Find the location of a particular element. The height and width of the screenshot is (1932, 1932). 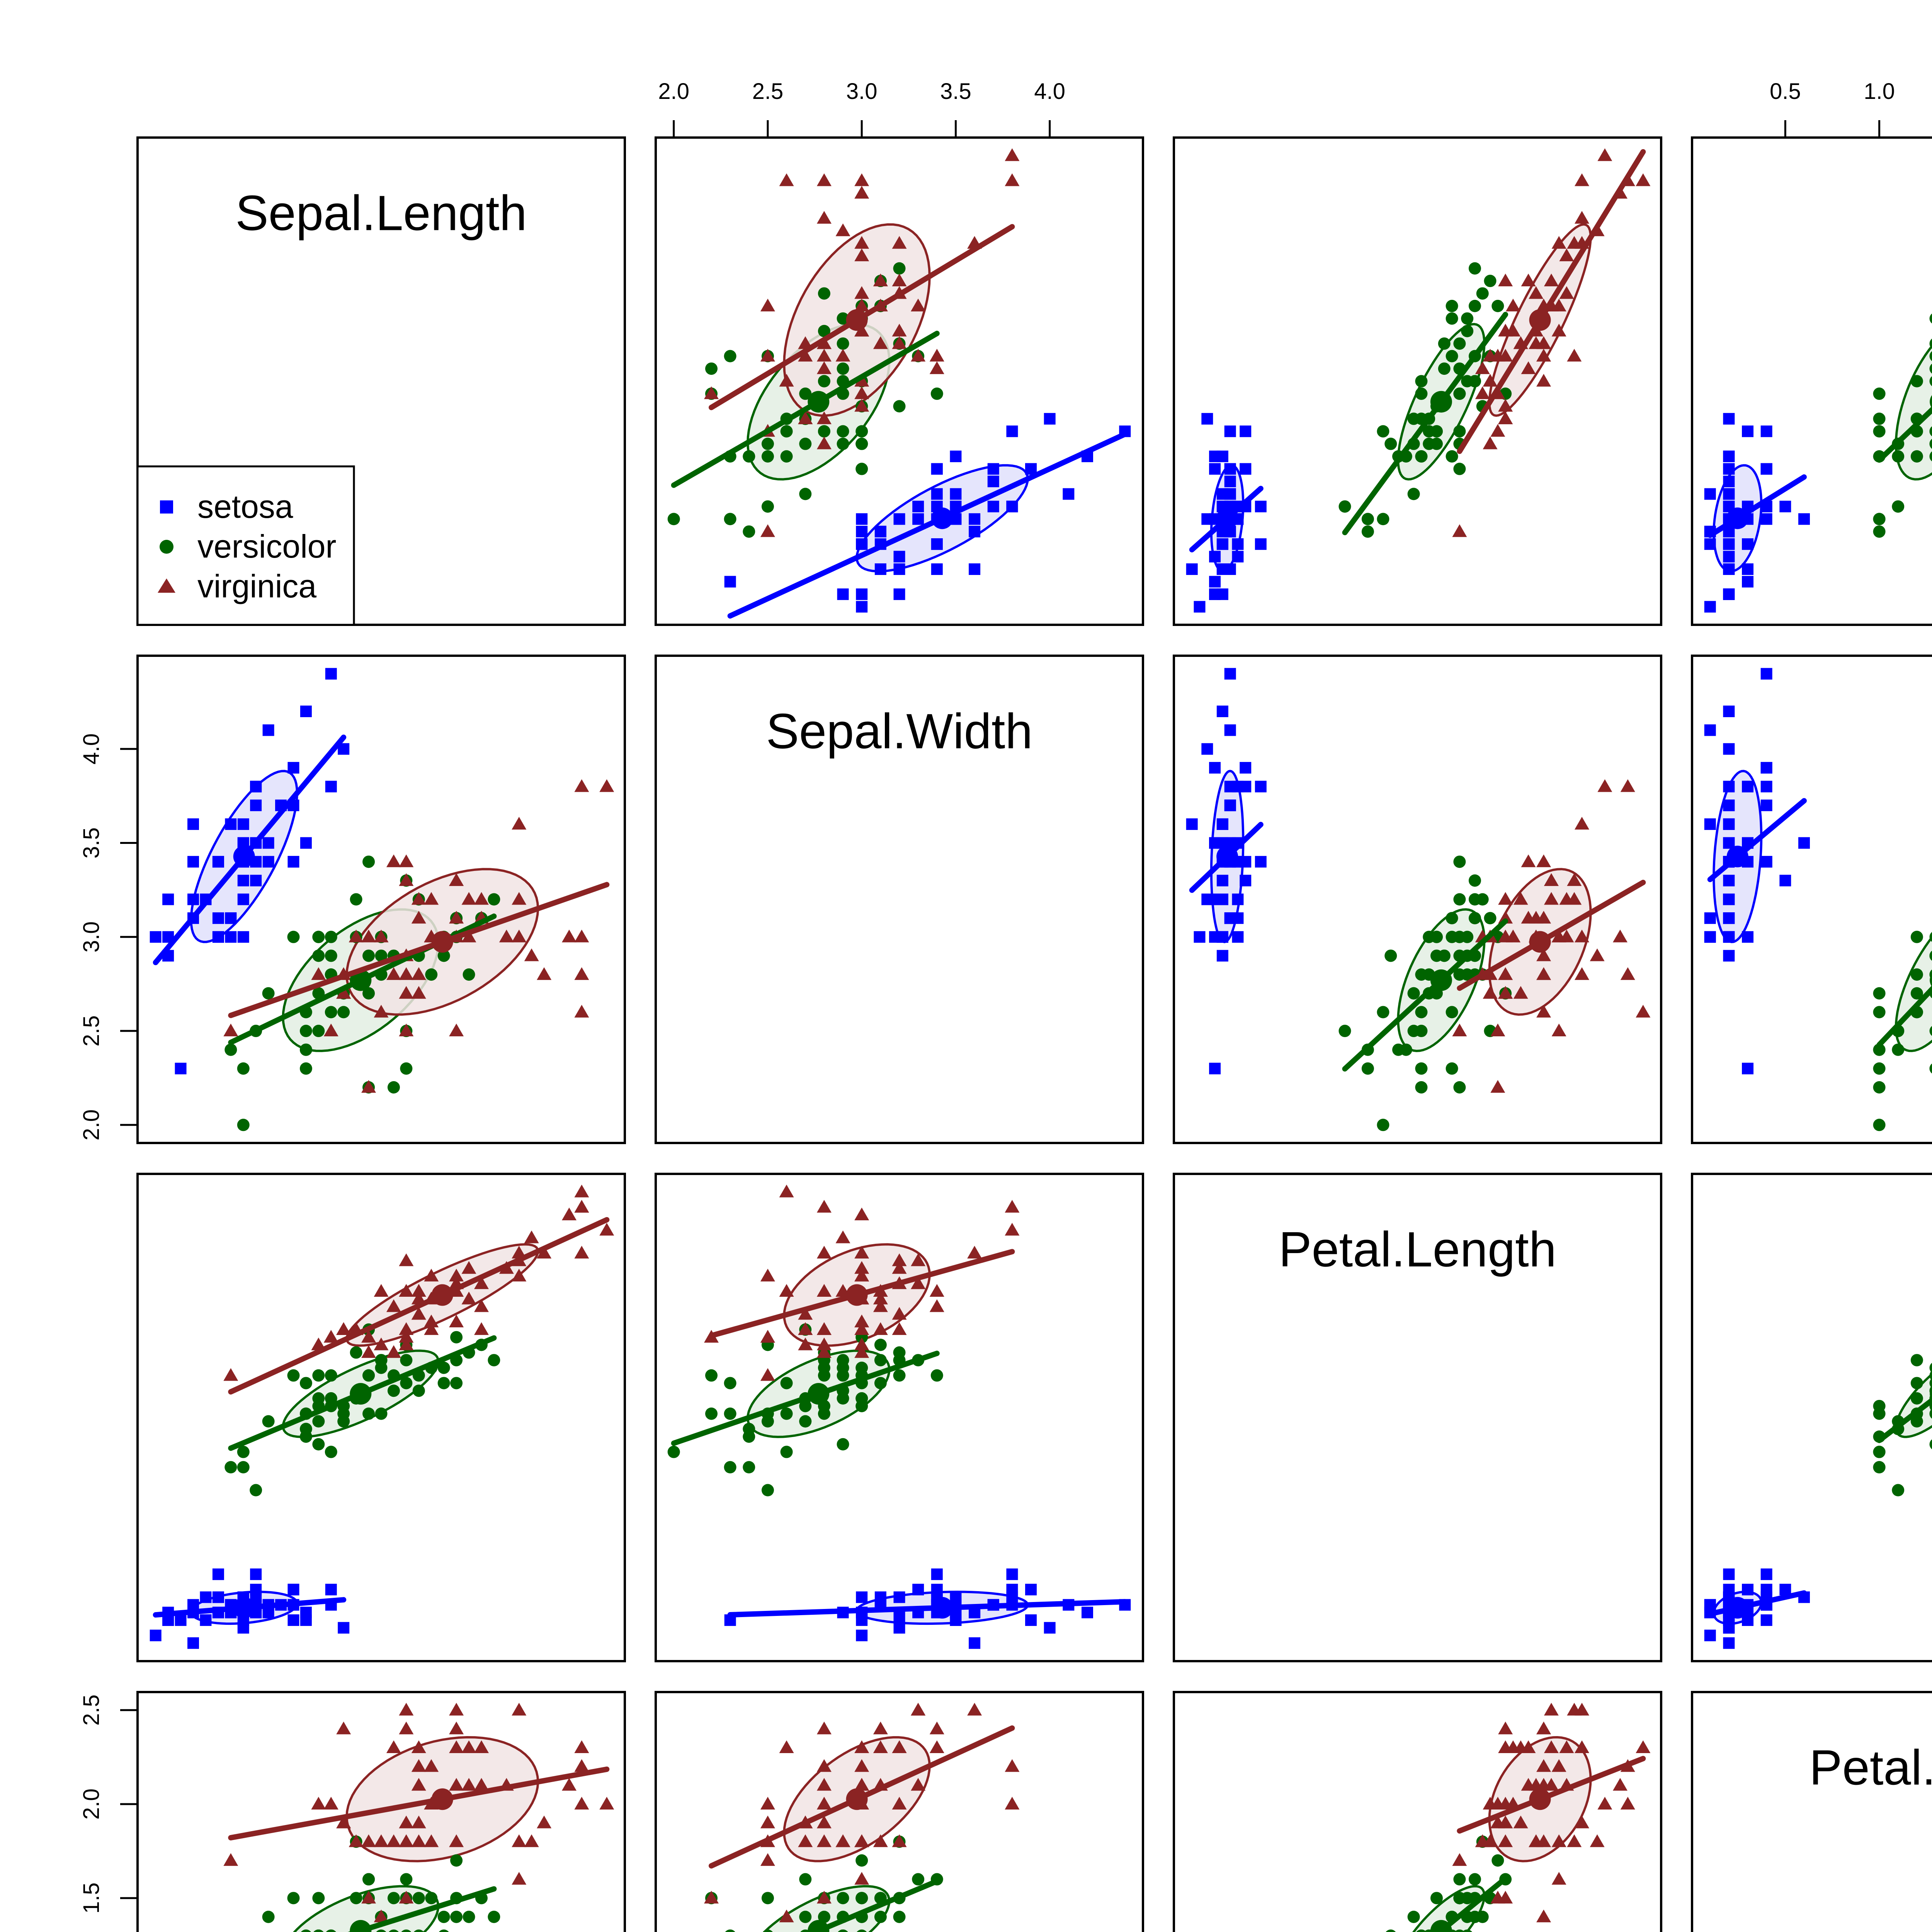

tick-label: 4.0 is located at coordinates (91, 749).